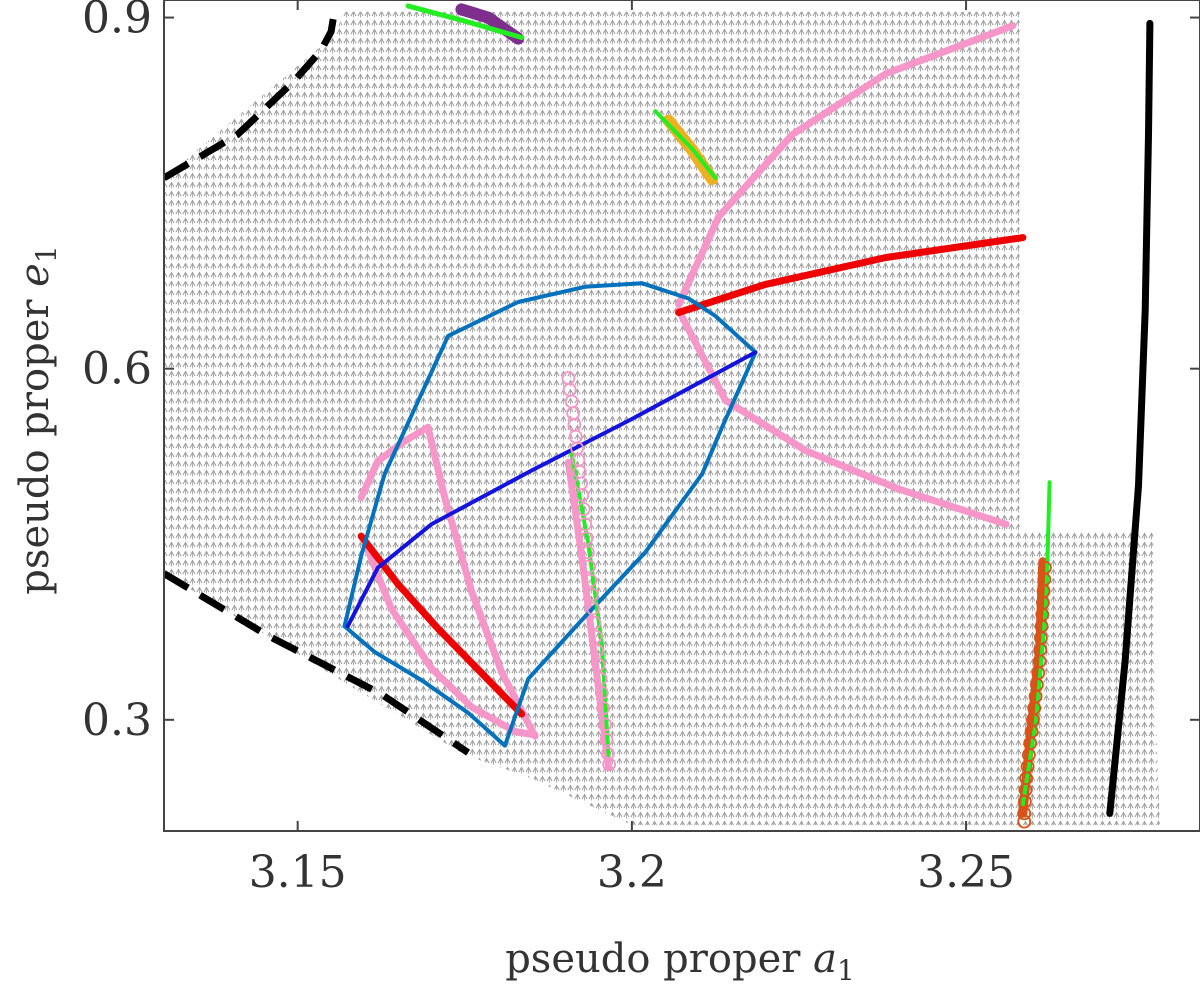  Describe the element at coordinates (35, 275) in the screenshot. I see `y-axis-label-variable: e` at that location.